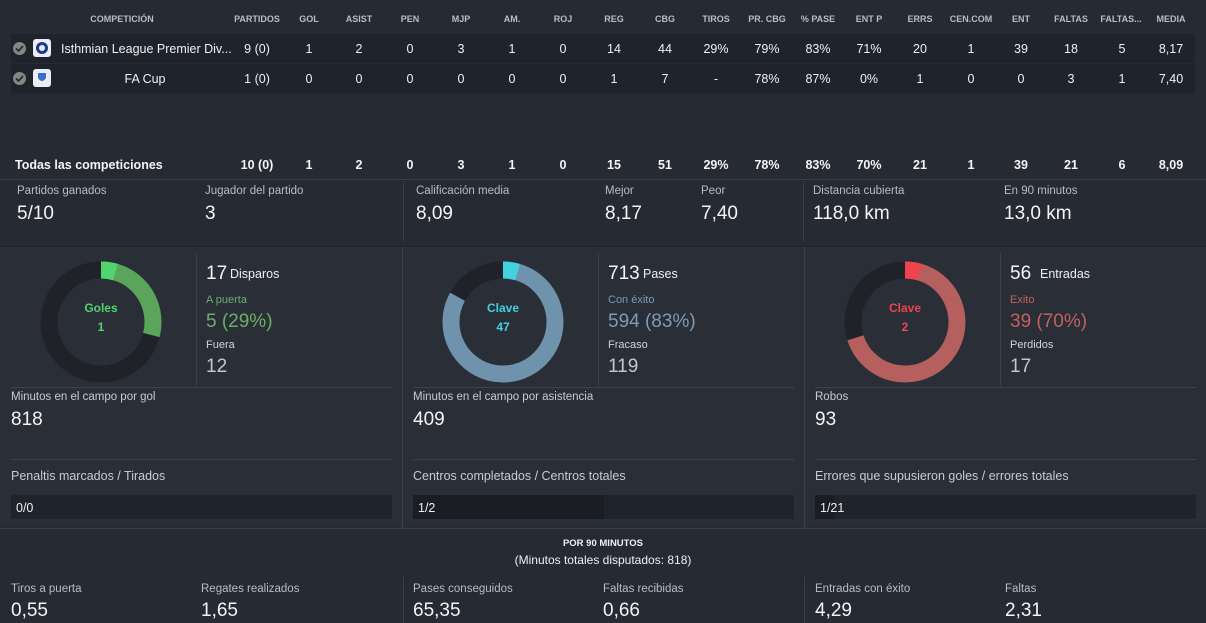 This screenshot has width=1206, height=623. Describe the element at coordinates (463, 191) in the screenshot. I see `summary-label: Calificación media` at that location.